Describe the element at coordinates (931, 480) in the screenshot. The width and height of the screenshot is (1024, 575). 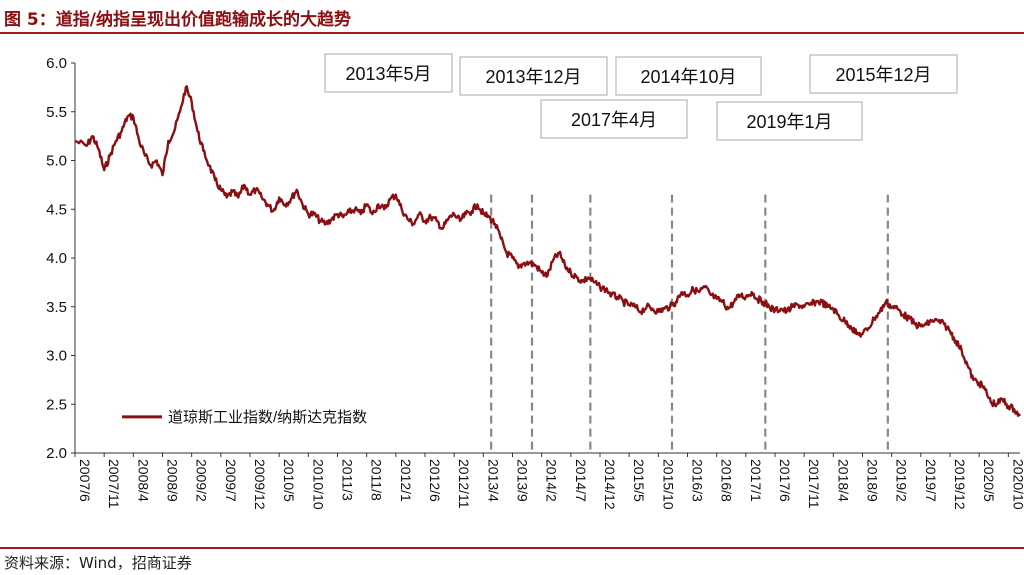
I see `x-tick-label: 2019/7` at that location.